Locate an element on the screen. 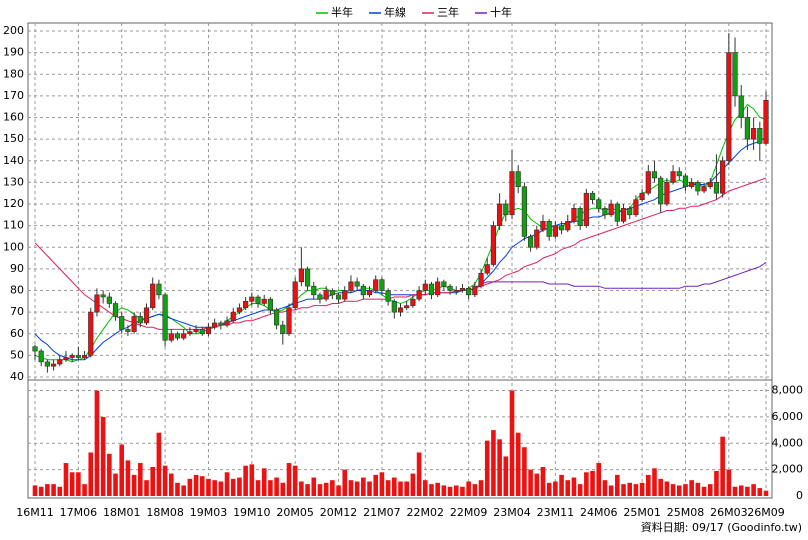  y-tick-label: 80 is located at coordinates (17, 290).